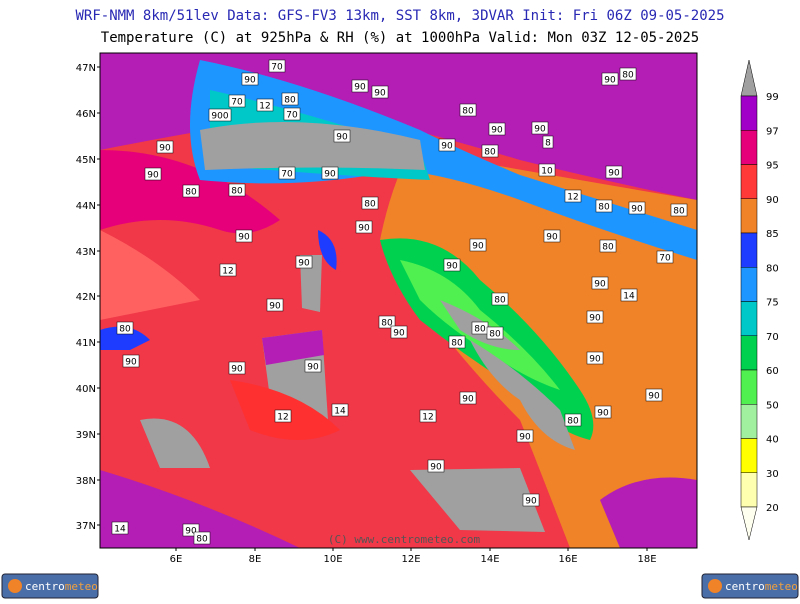  What do you see at coordinates (761, 586) in the screenshot?
I see `logo-text: centrometeo` at bounding box center [761, 586].